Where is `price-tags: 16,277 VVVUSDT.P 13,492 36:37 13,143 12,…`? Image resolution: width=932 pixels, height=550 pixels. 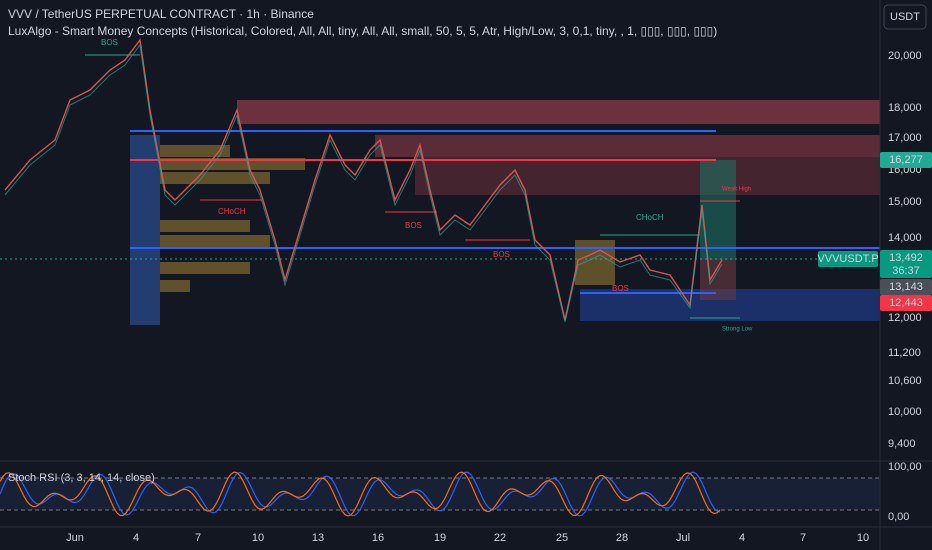 price-tags: 16,277 VVVUSDT.P 13,492 36:37 13,143 12,… is located at coordinates (874, 231).